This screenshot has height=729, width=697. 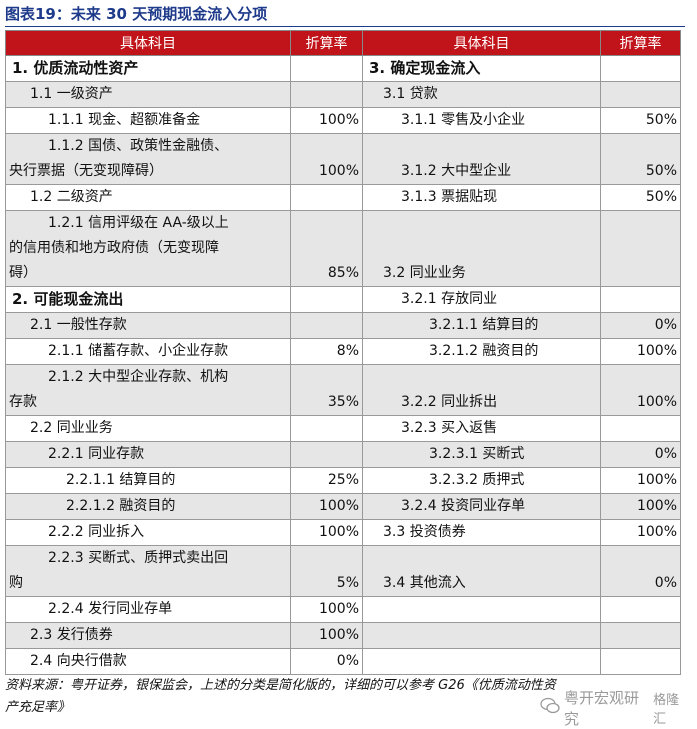 I want to click on left-item: 1.2 二级资产, so click(x=148, y=197).